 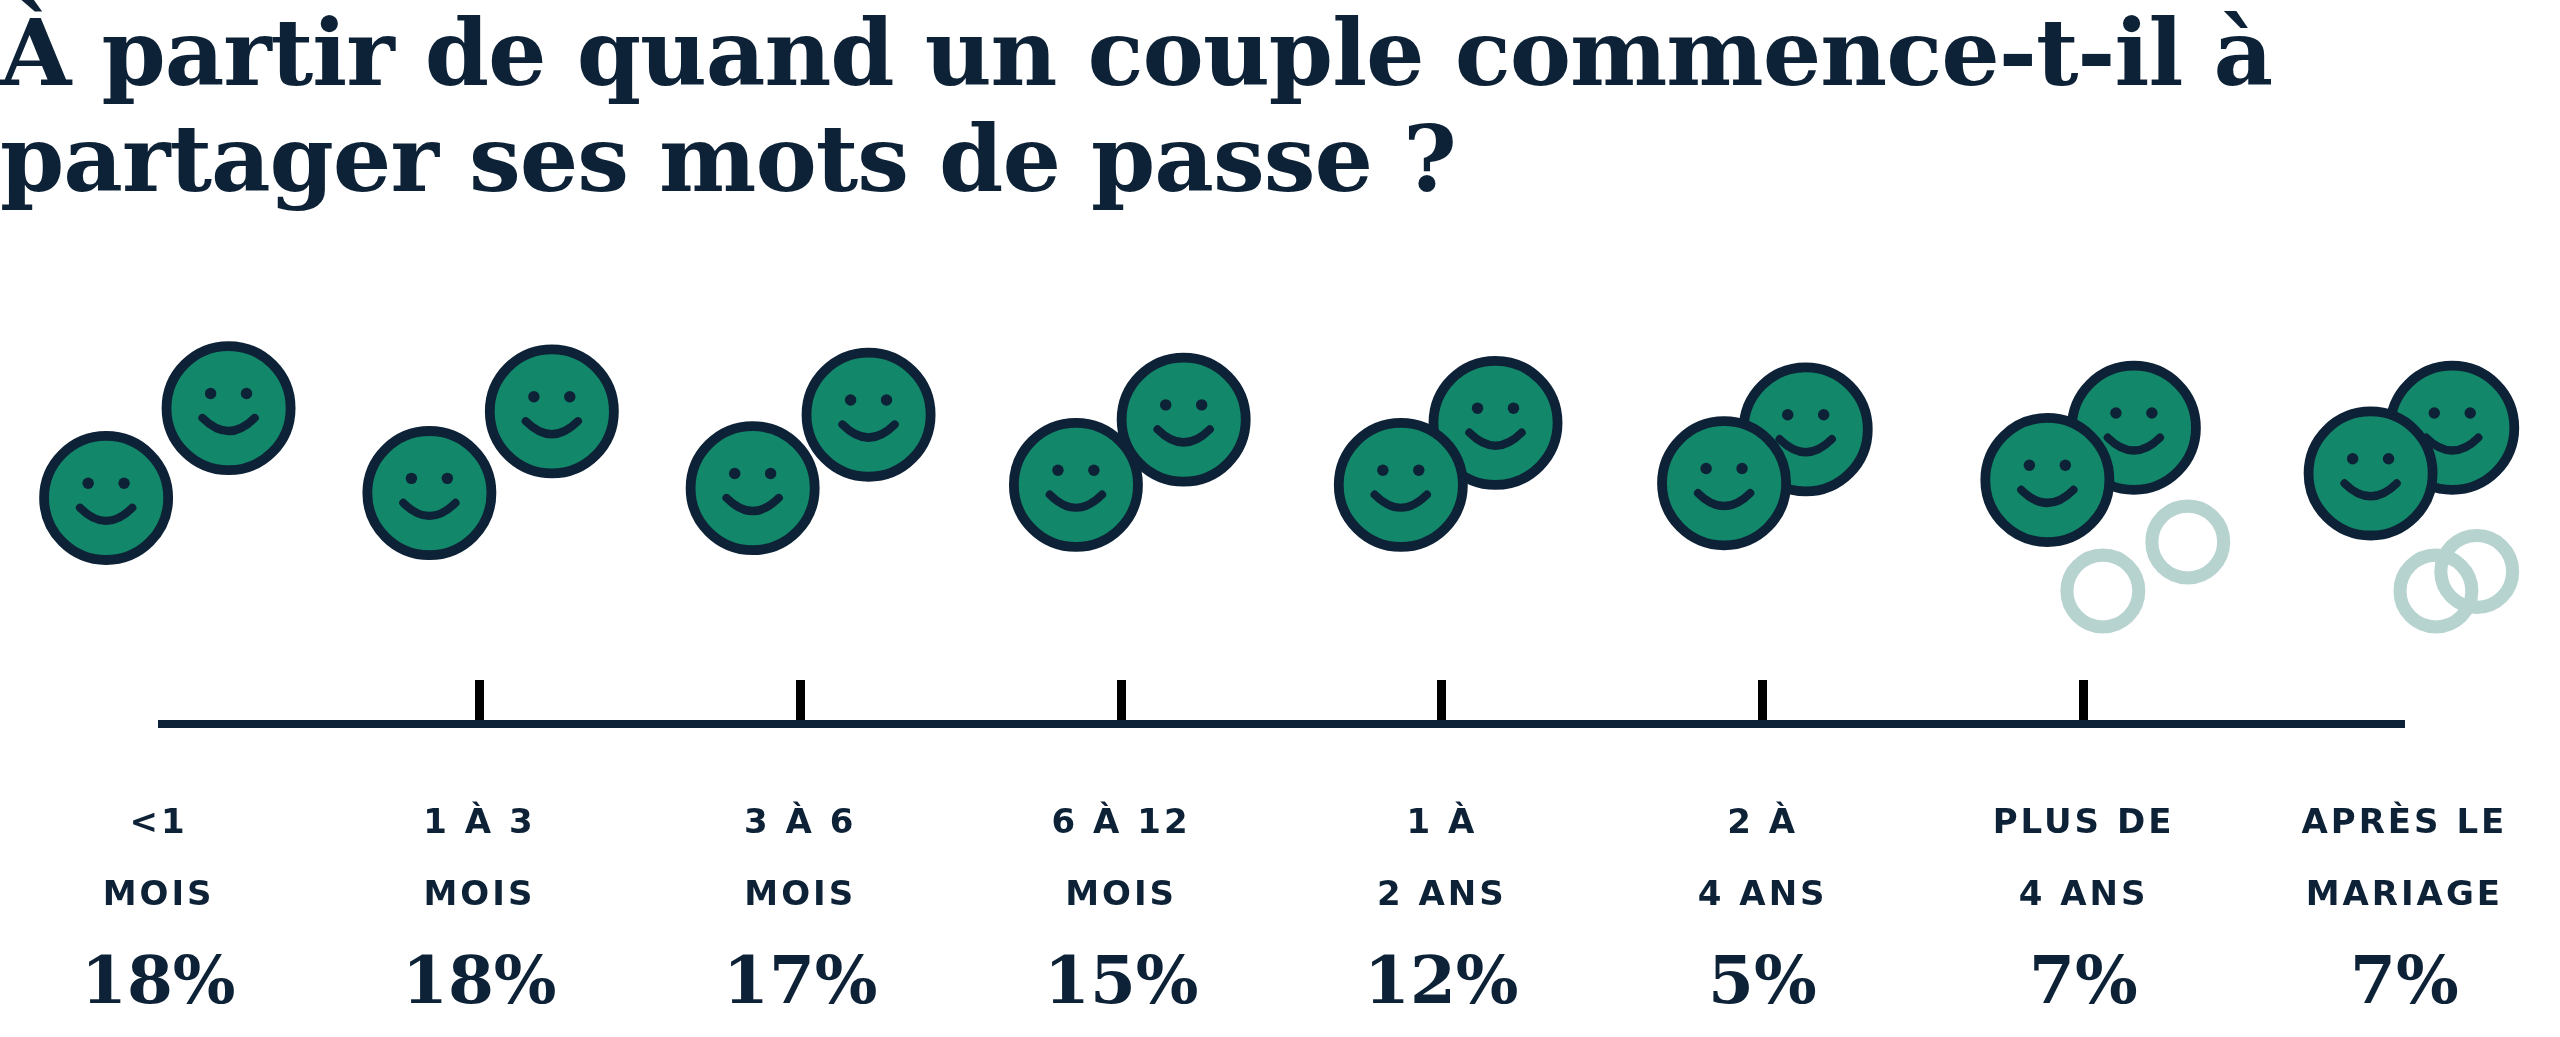 What do you see at coordinates (2083, 857) in the screenshot?
I see `category-label: PLUS DE 4 ANS` at bounding box center [2083, 857].